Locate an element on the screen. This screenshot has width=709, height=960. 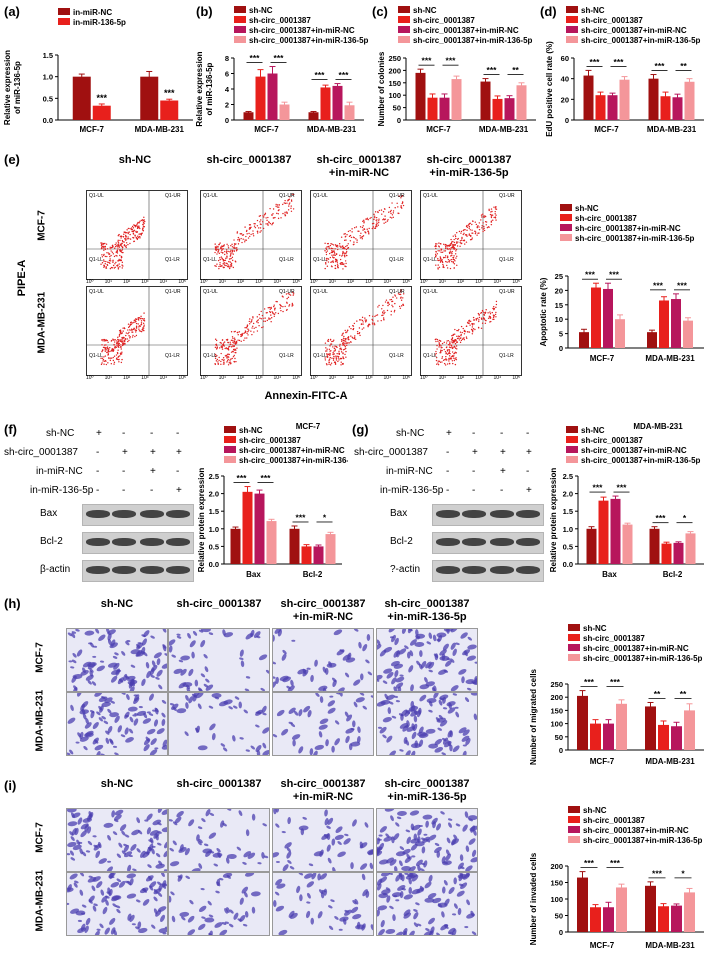
flow-plot-0-1: Q1-UL Q1-UR Q1-LL Q1-LR is located at coordinates (251, 235).